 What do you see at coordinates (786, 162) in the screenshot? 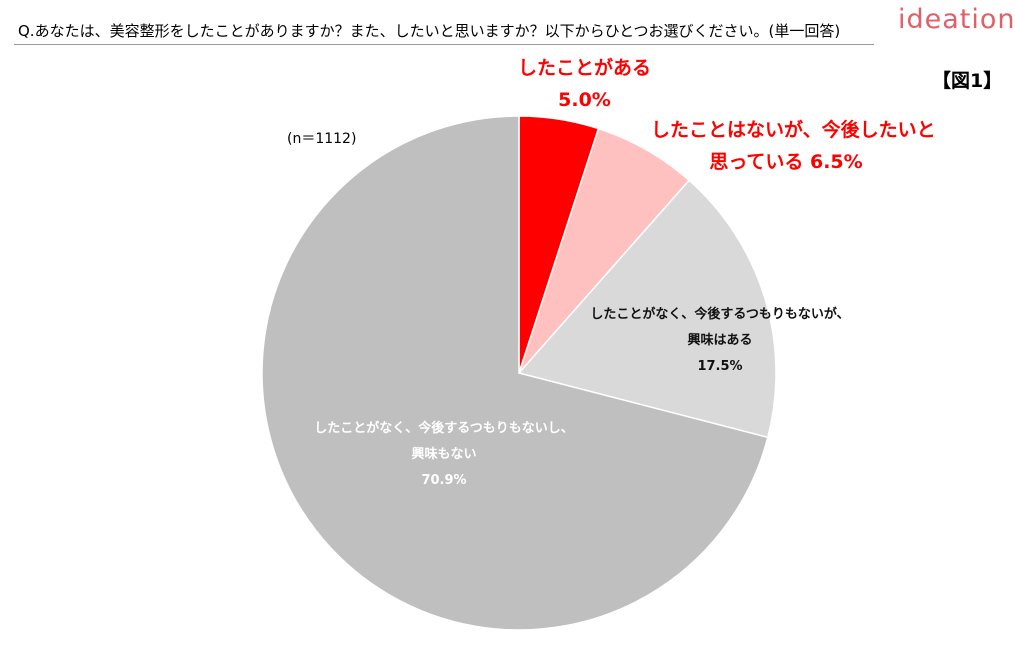
I see `slice-label-want-to-value: 思っている 6.5%` at bounding box center [786, 162].